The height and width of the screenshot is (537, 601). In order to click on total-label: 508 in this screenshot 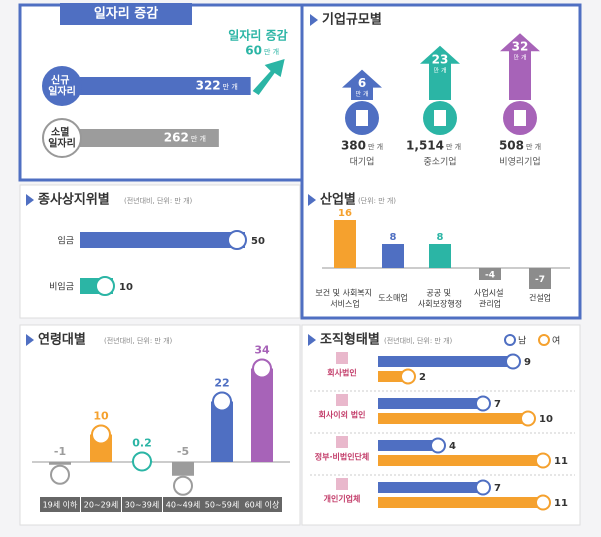, I will do `click(511, 146)`.